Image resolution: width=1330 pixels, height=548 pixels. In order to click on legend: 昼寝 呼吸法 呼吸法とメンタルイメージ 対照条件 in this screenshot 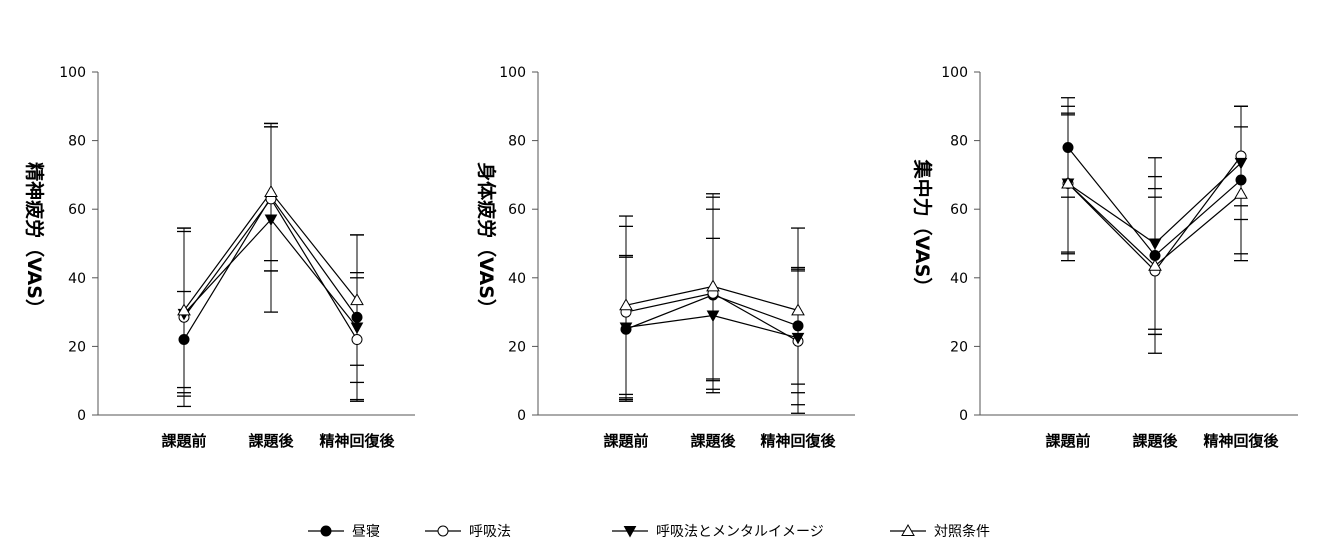, I will do `click(649, 531)`.